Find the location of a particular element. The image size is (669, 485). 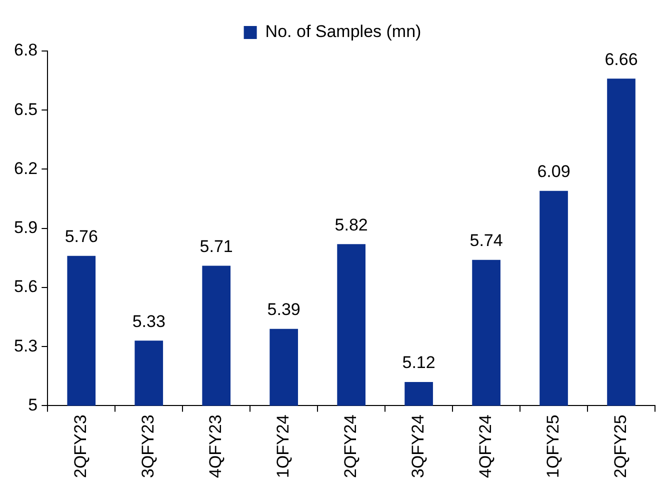

y-tick-label: 6.8 is located at coordinates (26, 50).